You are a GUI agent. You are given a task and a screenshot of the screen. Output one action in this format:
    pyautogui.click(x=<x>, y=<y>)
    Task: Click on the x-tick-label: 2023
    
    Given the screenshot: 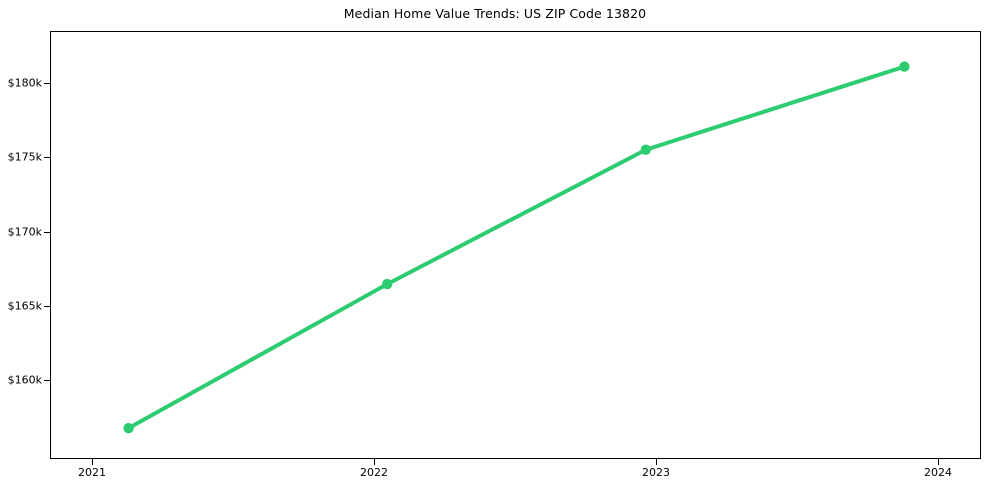 What is the action you would take?
    pyautogui.click(x=656, y=472)
    